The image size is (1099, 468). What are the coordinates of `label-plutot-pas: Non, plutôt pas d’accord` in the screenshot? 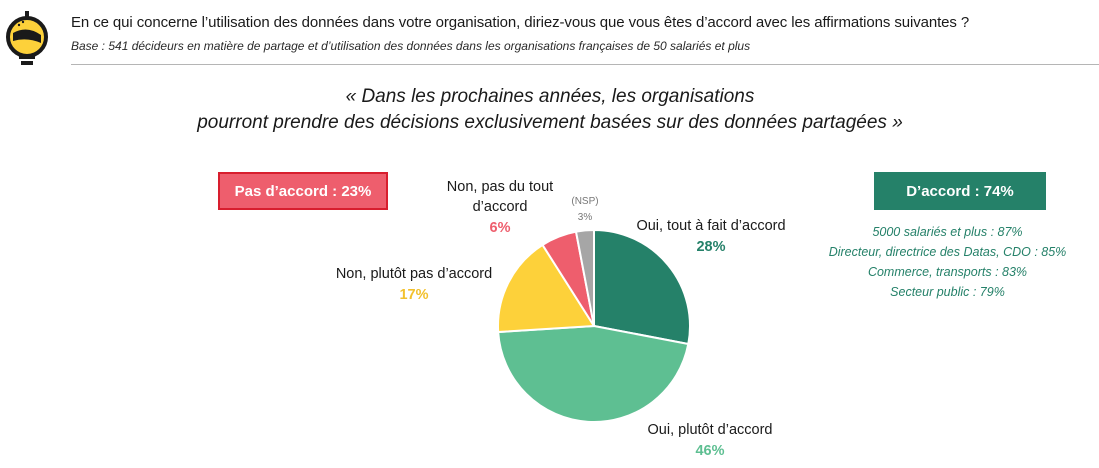 It's located at (414, 274).